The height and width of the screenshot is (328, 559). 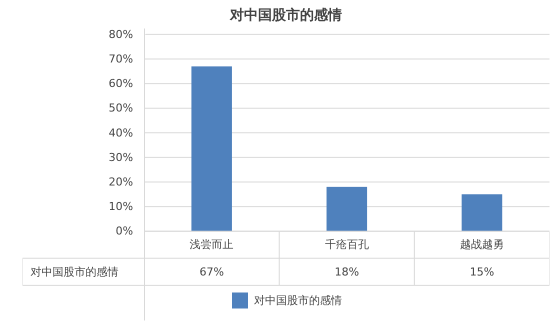 I want to click on data-label: 15%, so click(x=482, y=271).